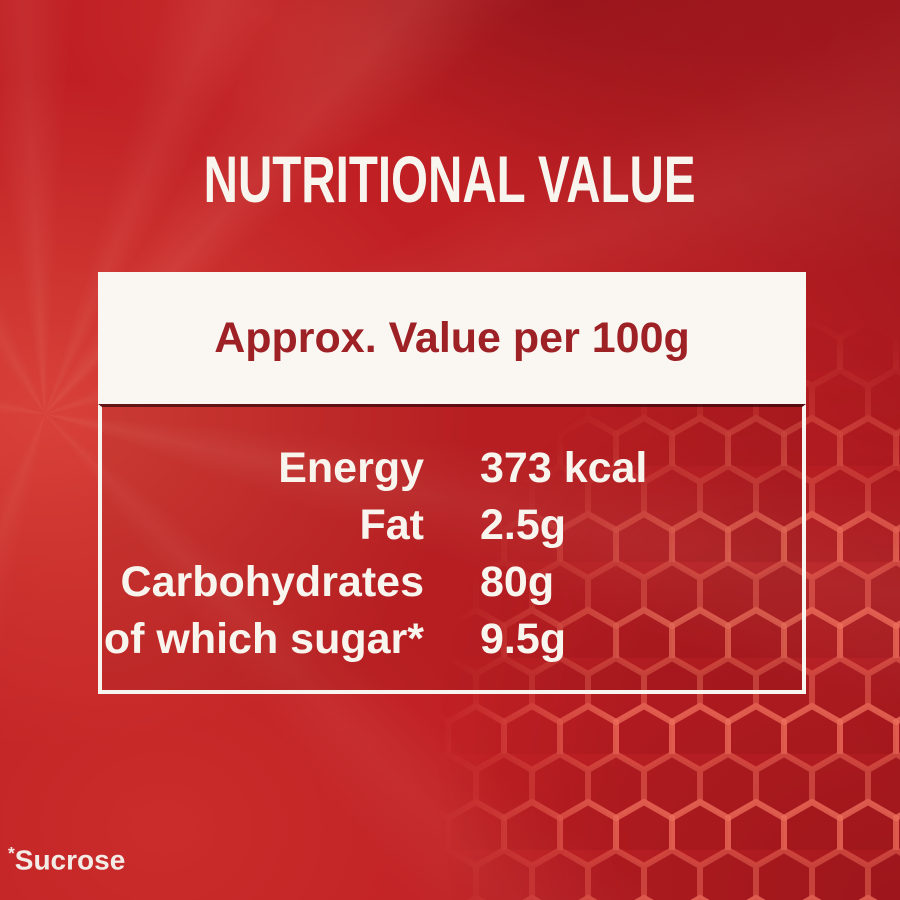  I want to click on nutrient-label: Carbohydrates, so click(272, 582).